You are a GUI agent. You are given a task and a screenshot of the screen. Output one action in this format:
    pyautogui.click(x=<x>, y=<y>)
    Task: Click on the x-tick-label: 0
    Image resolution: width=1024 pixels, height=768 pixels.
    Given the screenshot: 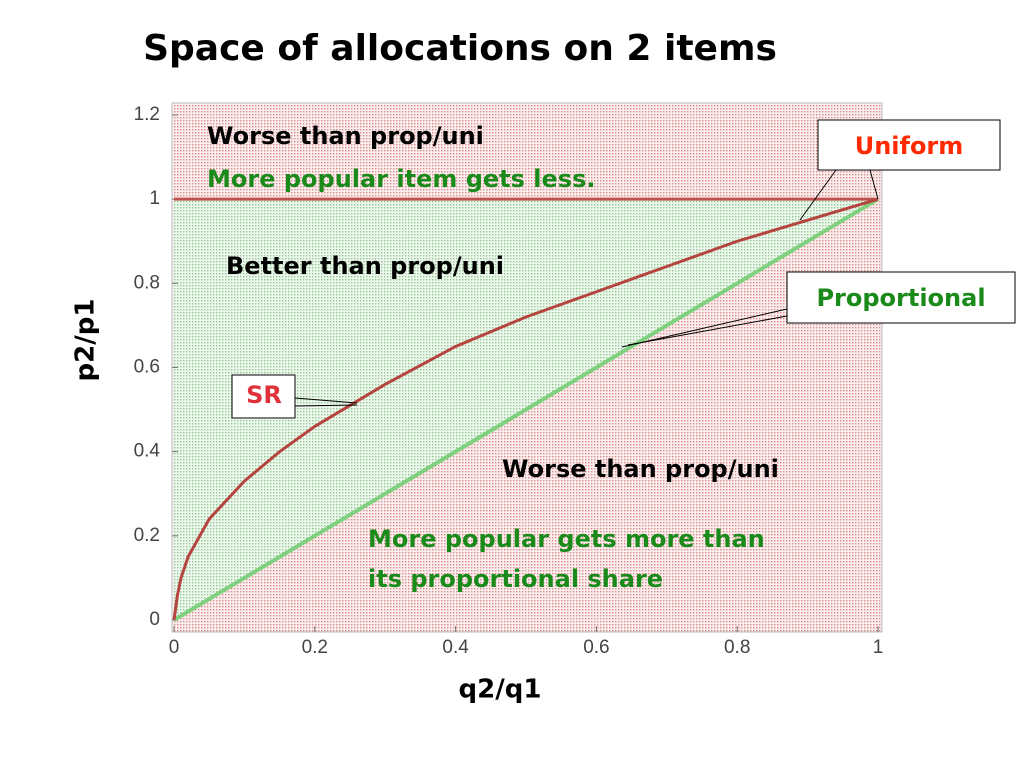 What is the action you would take?
    pyautogui.click(x=174, y=647)
    